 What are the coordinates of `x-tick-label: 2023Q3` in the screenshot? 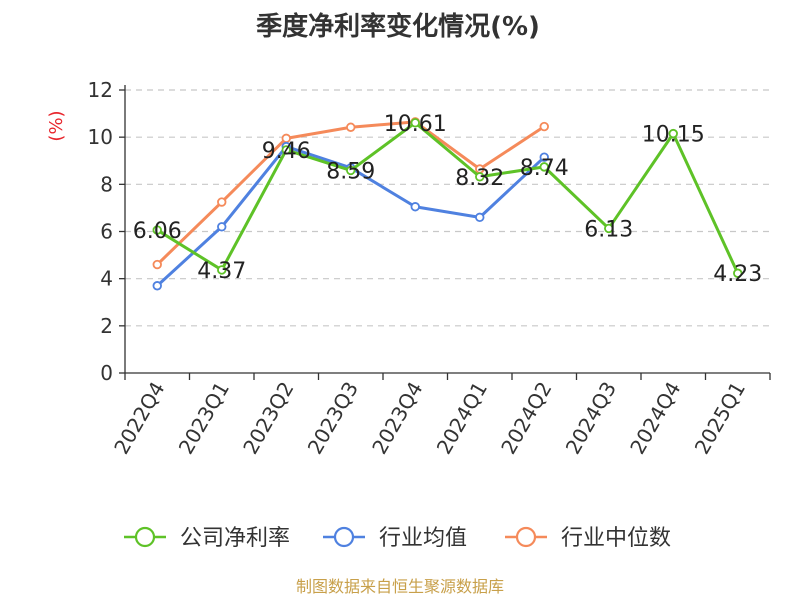 It's located at (333, 418).